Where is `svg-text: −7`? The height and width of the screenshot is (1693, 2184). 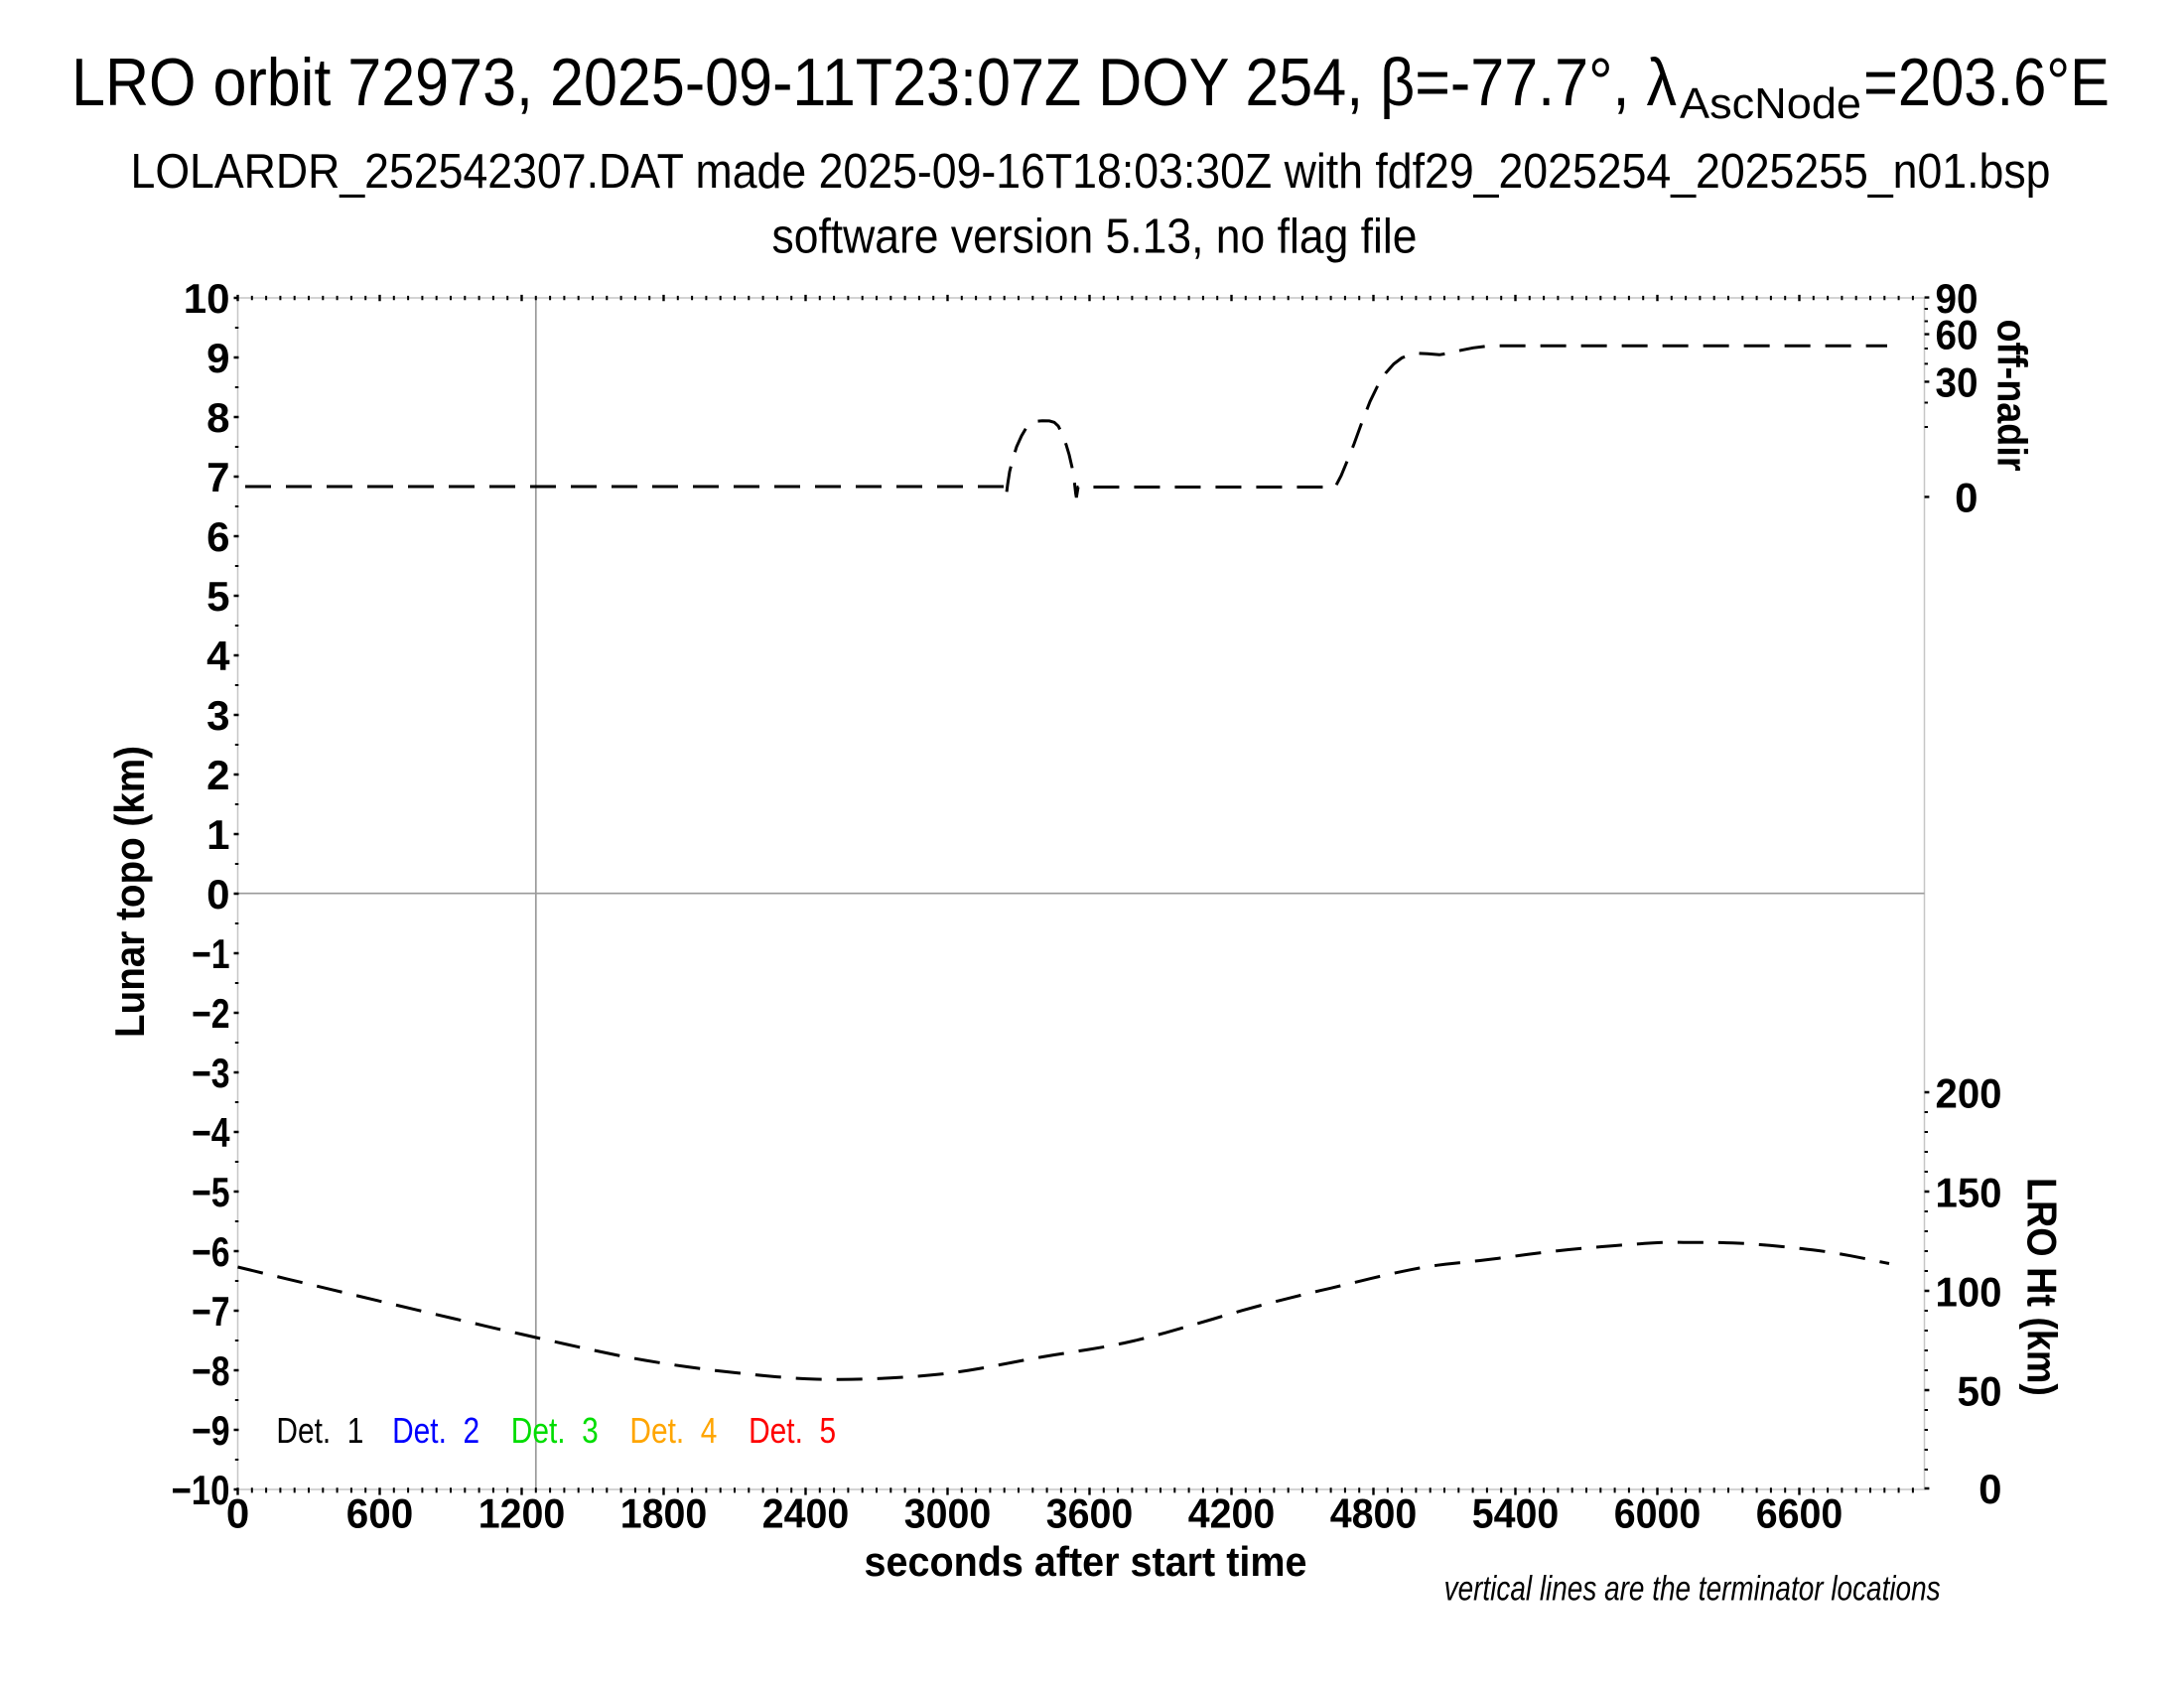 svg-text: −7 is located at coordinates (211, 1311).